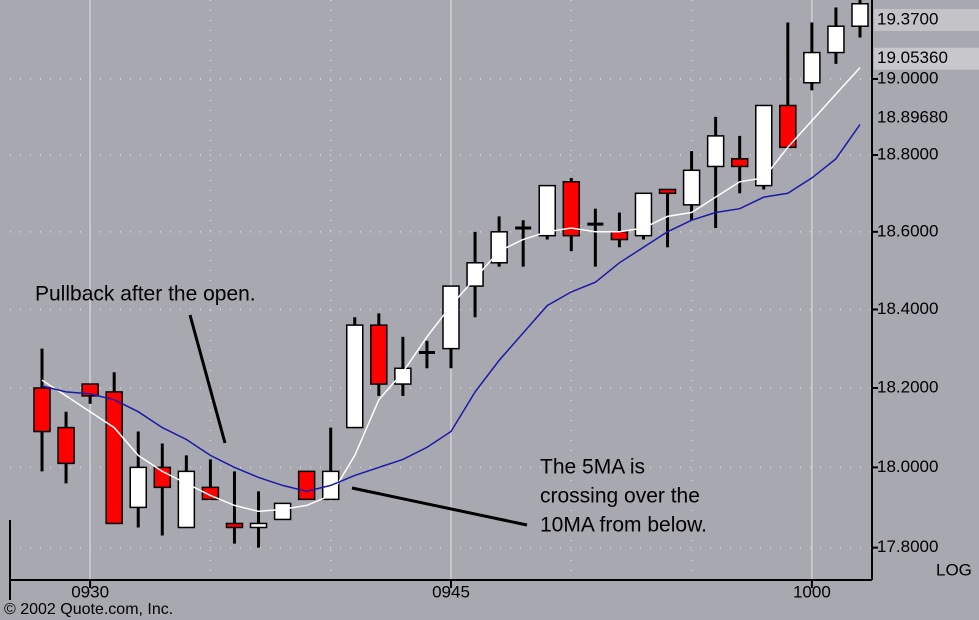 The image size is (979, 620). I want to click on x-tick-label: 0945, so click(451, 591).